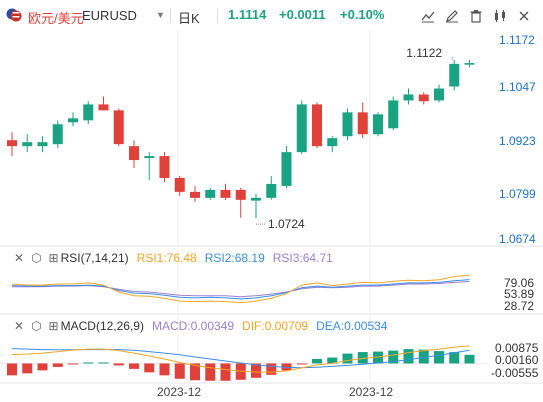  What do you see at coordinates (428, 16) in the screenshot?
I see `chart-style-icon` at bounding box center [428, 16].